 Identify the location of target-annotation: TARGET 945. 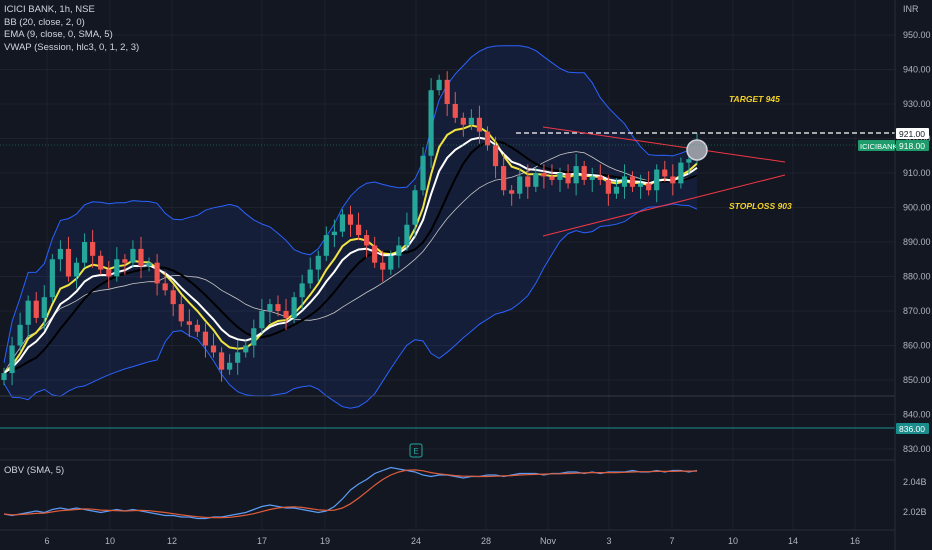
(754, 99).